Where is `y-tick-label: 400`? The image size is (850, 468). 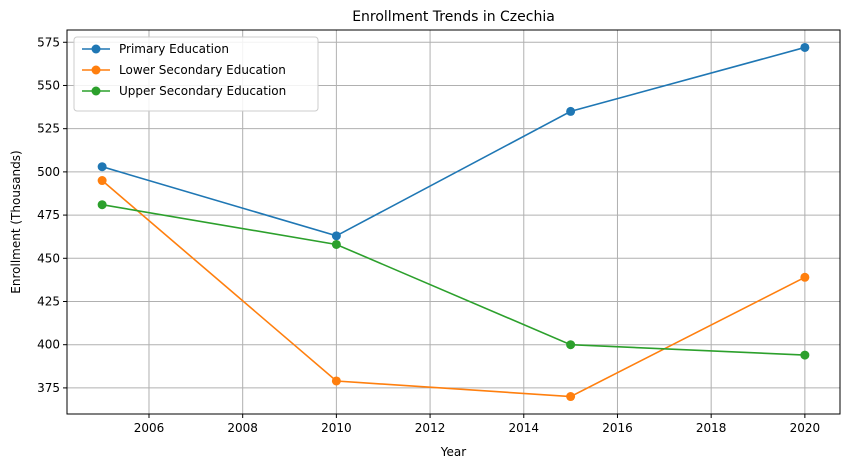
y-tick-label: 400 is located at coordinates (48, 345).